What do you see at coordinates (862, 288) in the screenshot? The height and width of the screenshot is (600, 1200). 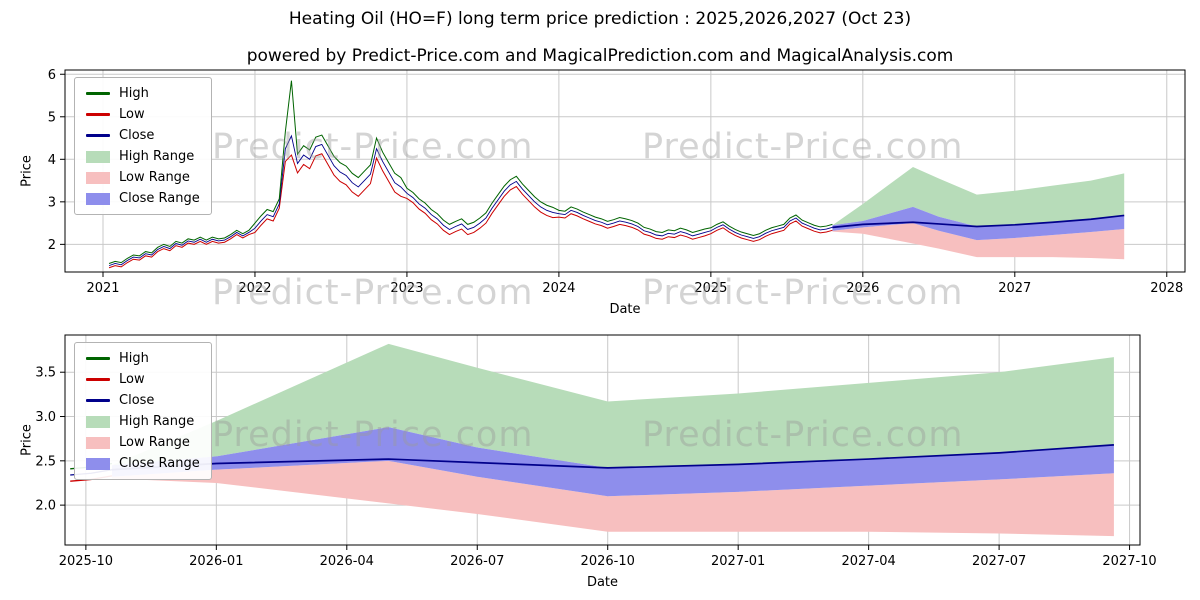 I see `svg-text: 2026` at bounding box center [862, 288].